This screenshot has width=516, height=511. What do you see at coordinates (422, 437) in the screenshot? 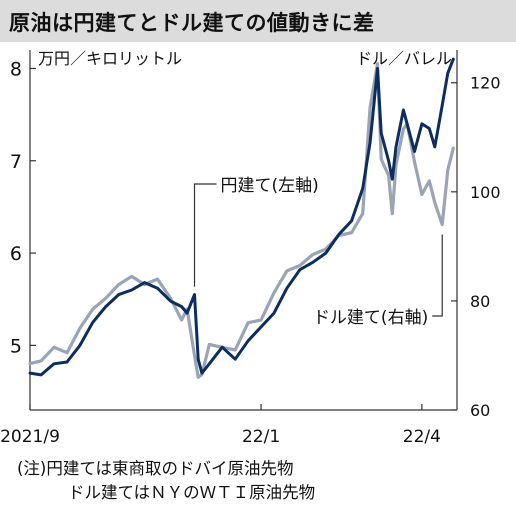
I see `x-tick-label: 22/4` at bounding box center [422, 437].